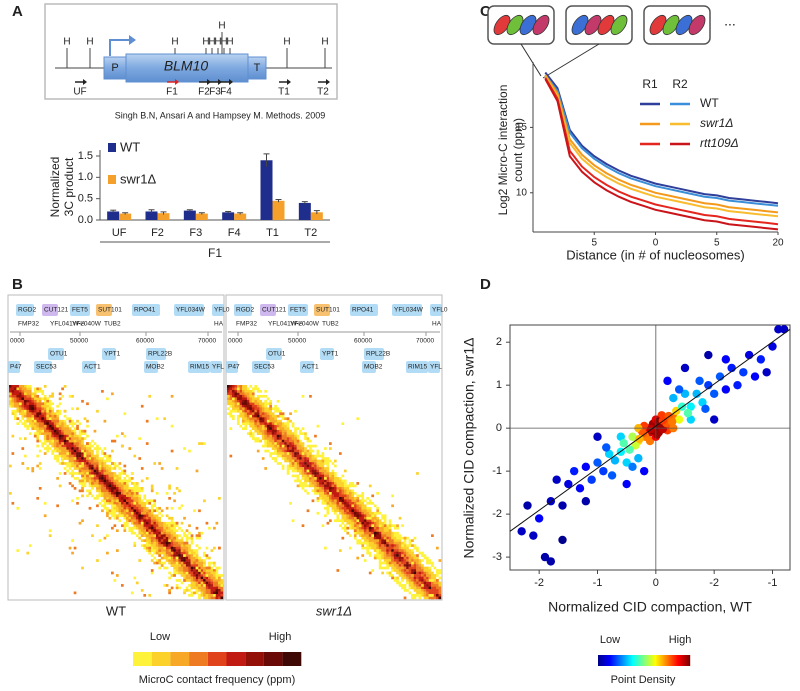 Image resolution: width=800 pixels, height=691 pixels. What do you see at coordinates (305, 211) in the screenshot?
I see `bar` at bounding box center [305, 211].